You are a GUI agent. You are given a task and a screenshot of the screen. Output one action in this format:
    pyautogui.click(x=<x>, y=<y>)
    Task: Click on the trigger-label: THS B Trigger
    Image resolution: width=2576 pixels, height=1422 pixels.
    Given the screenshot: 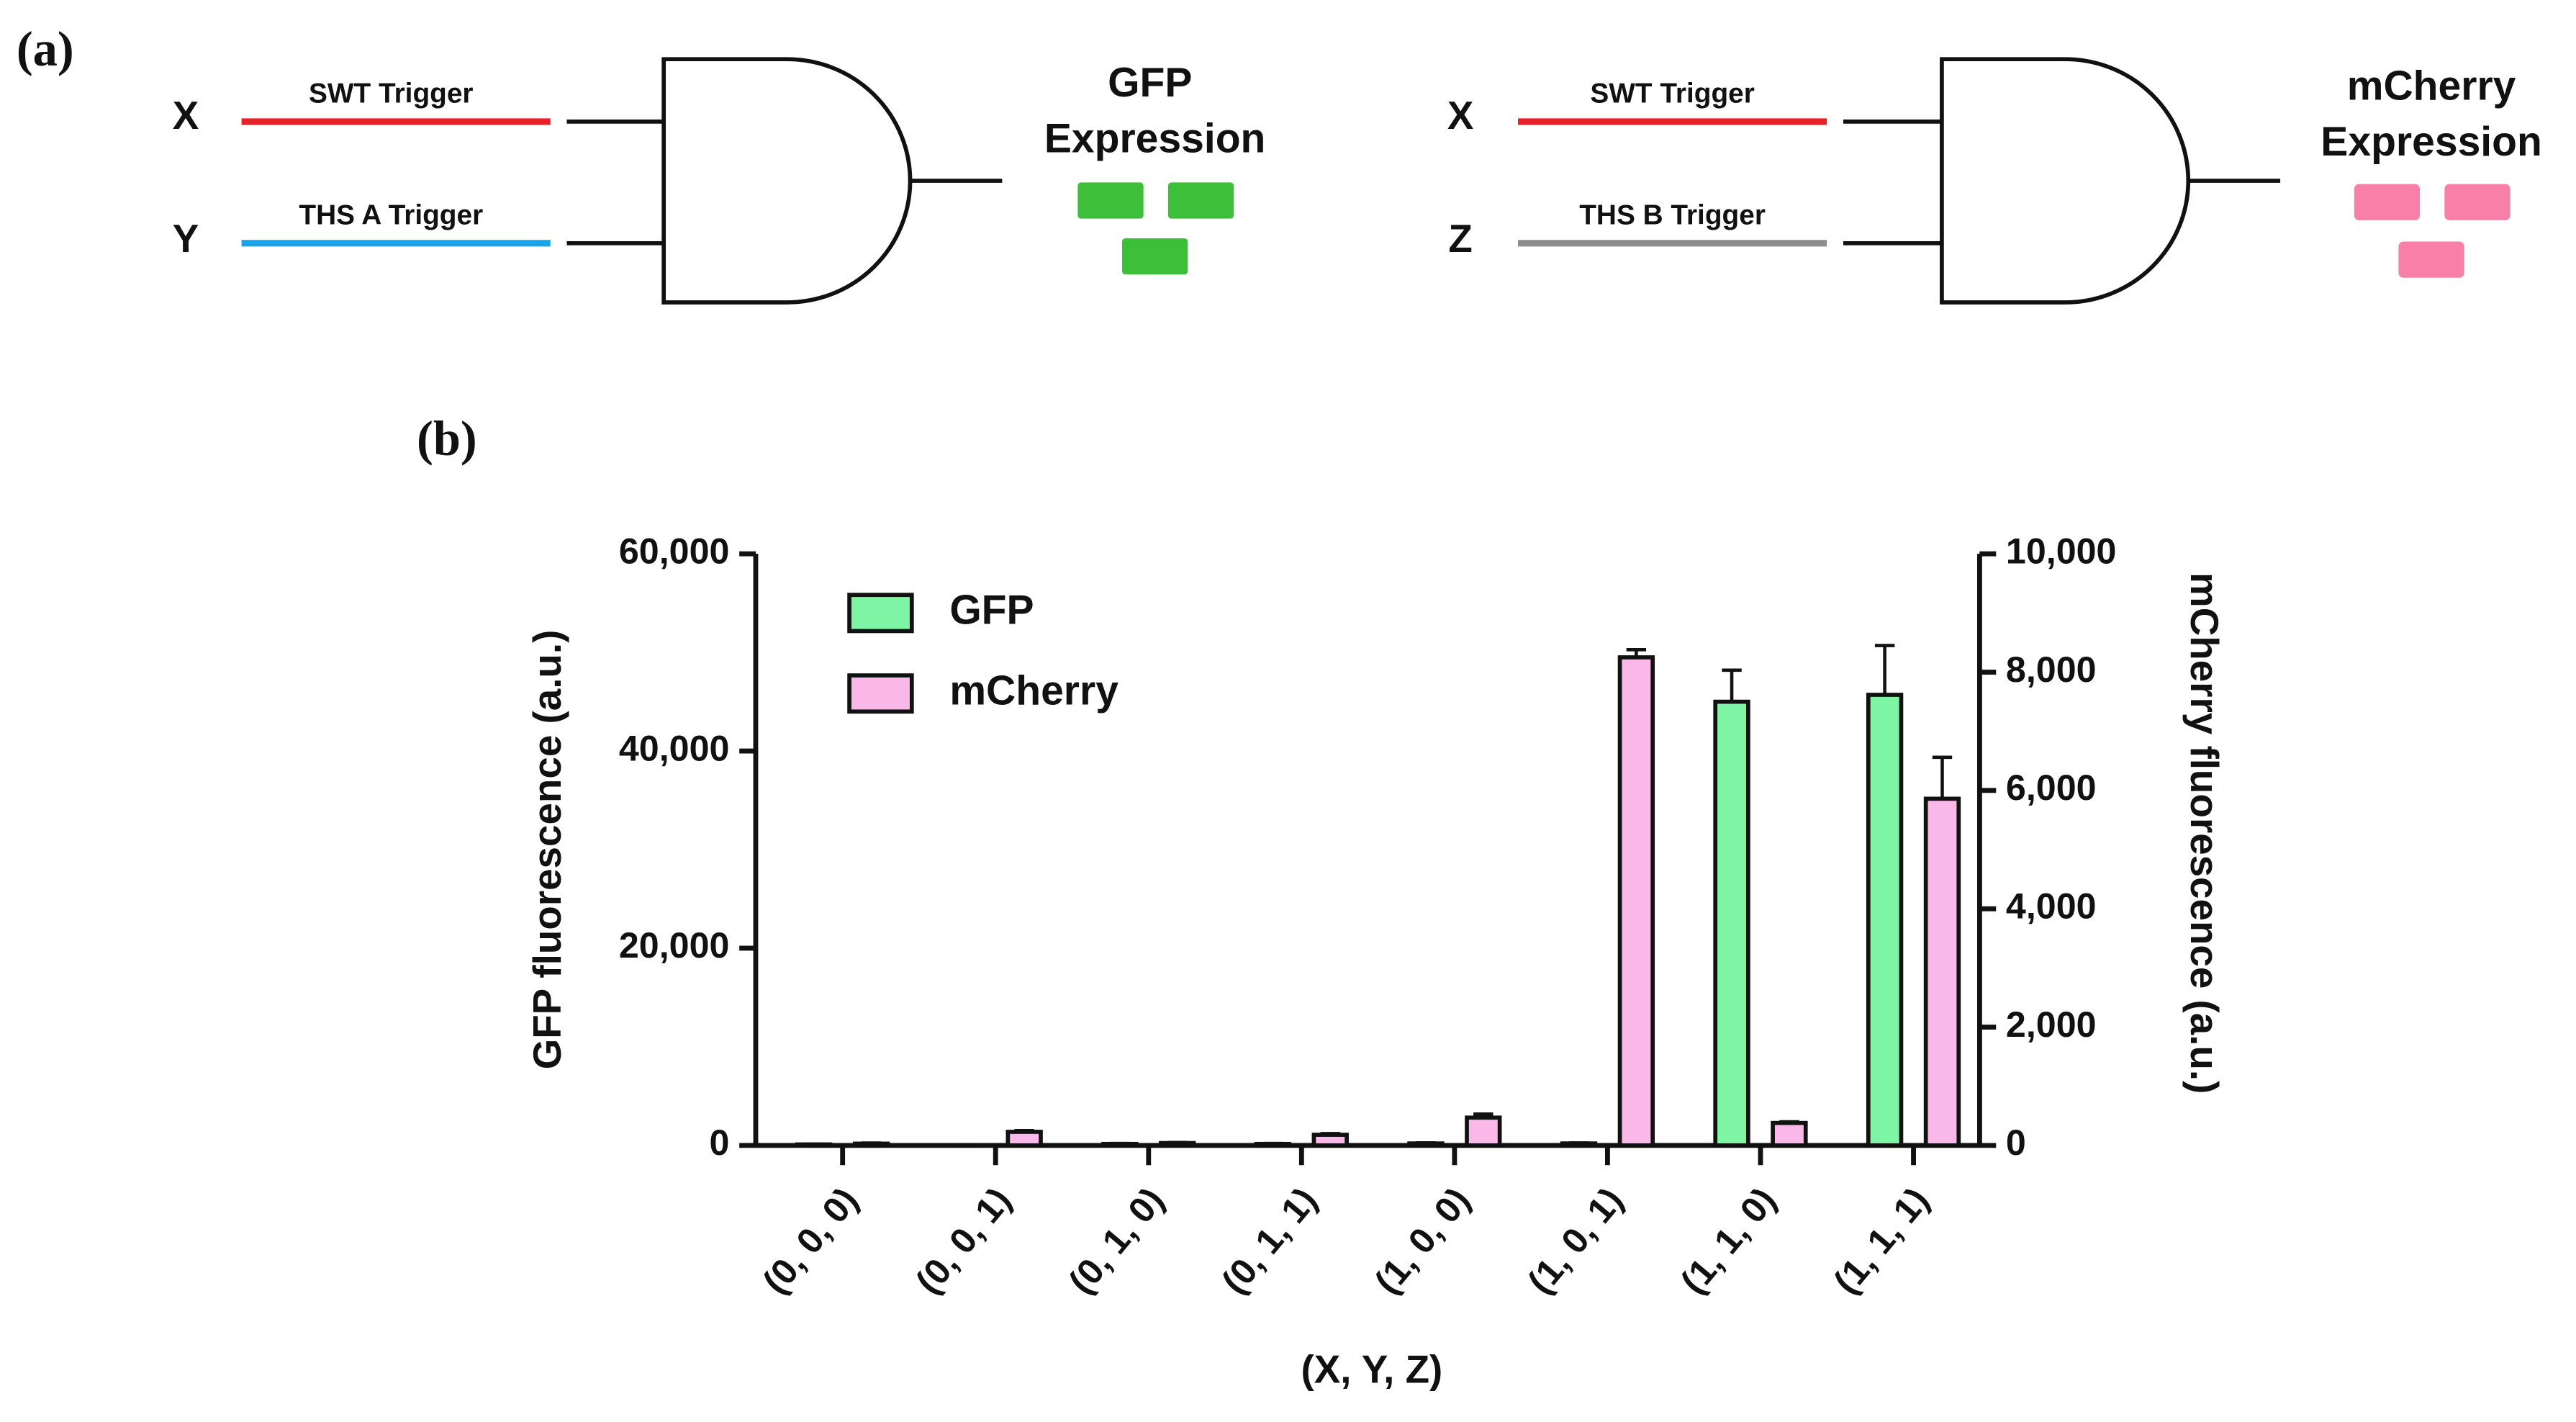 What is the action you would take?
    pyautogui.click(x=1672, y=215)
    